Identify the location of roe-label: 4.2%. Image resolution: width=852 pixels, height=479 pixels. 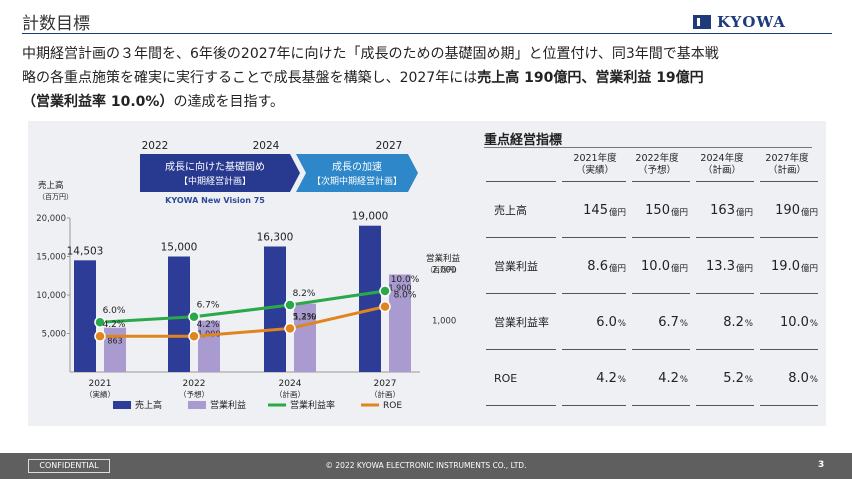
(114, 325).